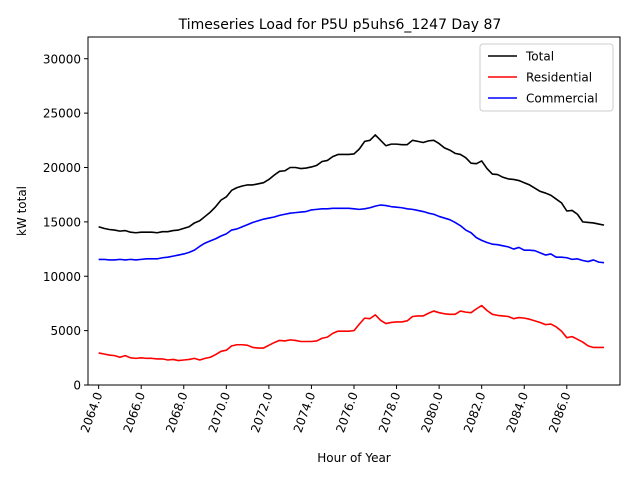  I want to click on x-tick-label: 2068.0, so click(177, 412).